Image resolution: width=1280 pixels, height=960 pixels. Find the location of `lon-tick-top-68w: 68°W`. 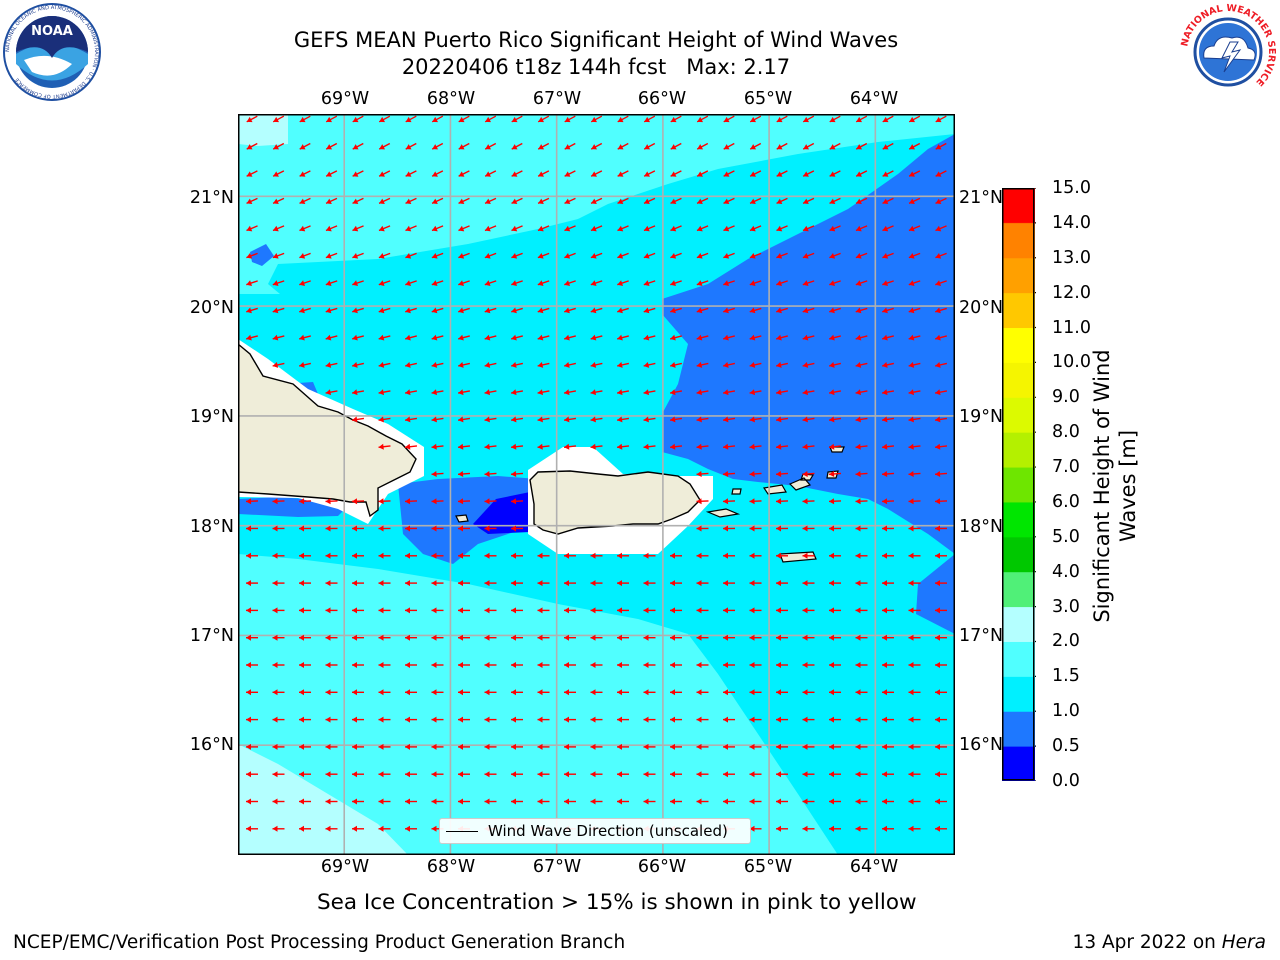

lon-tick-top-68w: 68°W is located at coordinates (451, 99).